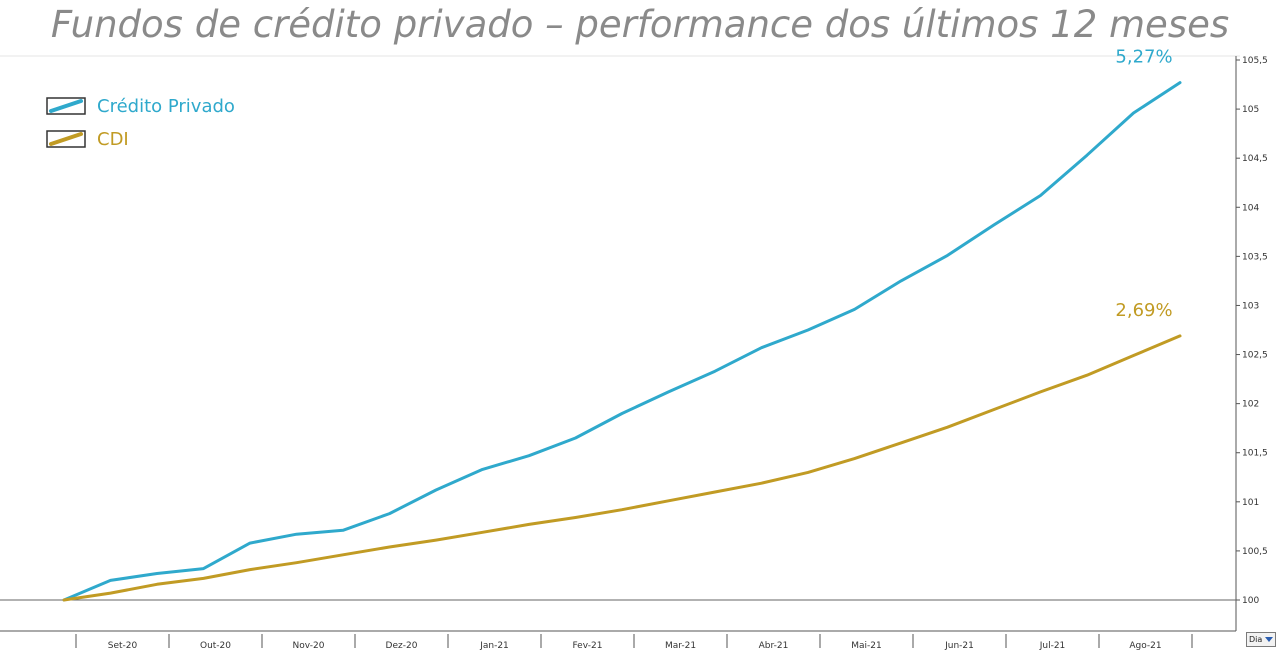  What do you see at coordinates (166, 106) in the screenshot?
I see `legend-label: Crédito Privado` at bounding box center [166, 106].